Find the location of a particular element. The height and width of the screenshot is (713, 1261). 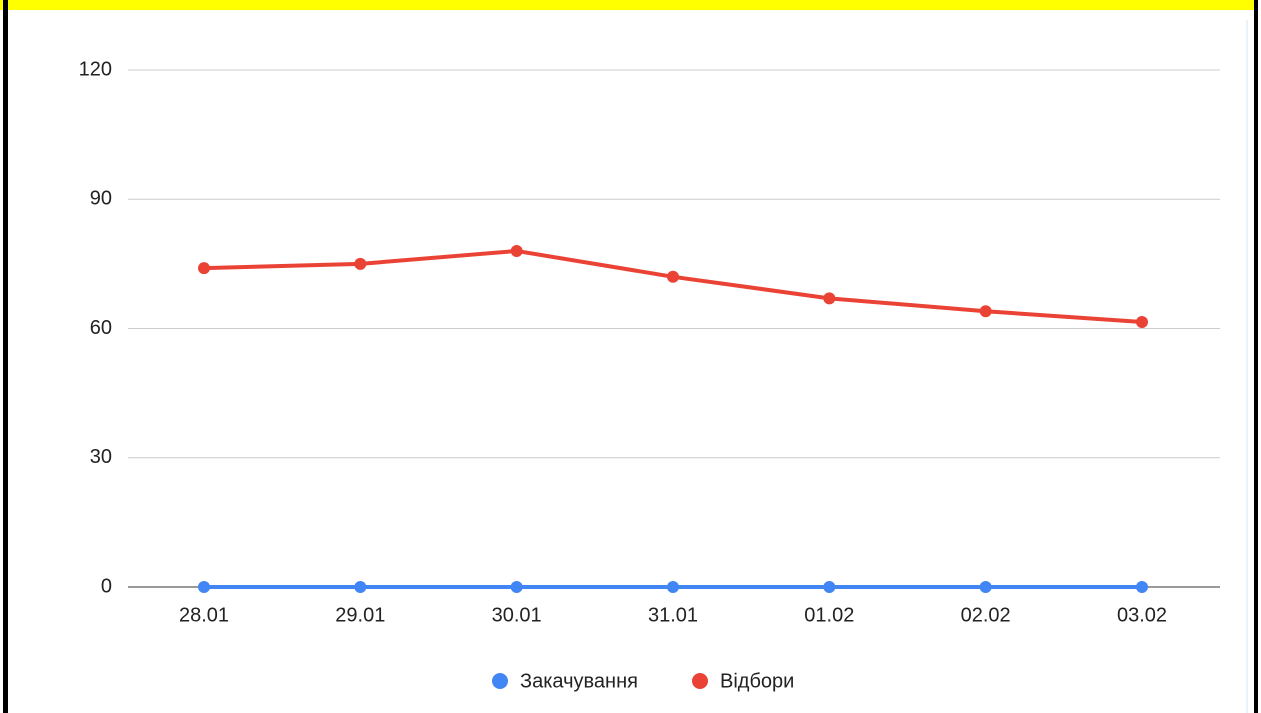

banner is located at coordinates (628, 5).